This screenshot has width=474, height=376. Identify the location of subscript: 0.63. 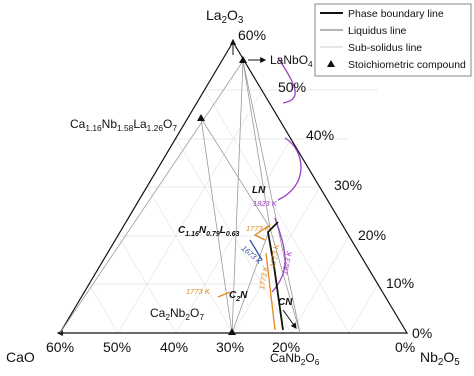
(233, 234).